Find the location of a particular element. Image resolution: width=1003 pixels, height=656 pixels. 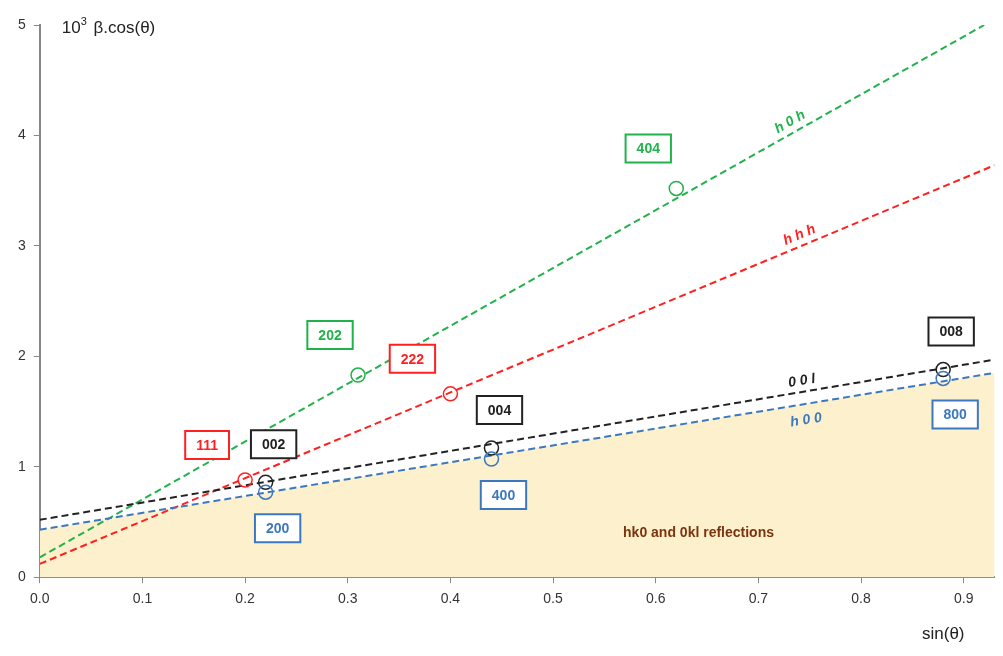

annotation: 002 is located at coordinates (273, 444).